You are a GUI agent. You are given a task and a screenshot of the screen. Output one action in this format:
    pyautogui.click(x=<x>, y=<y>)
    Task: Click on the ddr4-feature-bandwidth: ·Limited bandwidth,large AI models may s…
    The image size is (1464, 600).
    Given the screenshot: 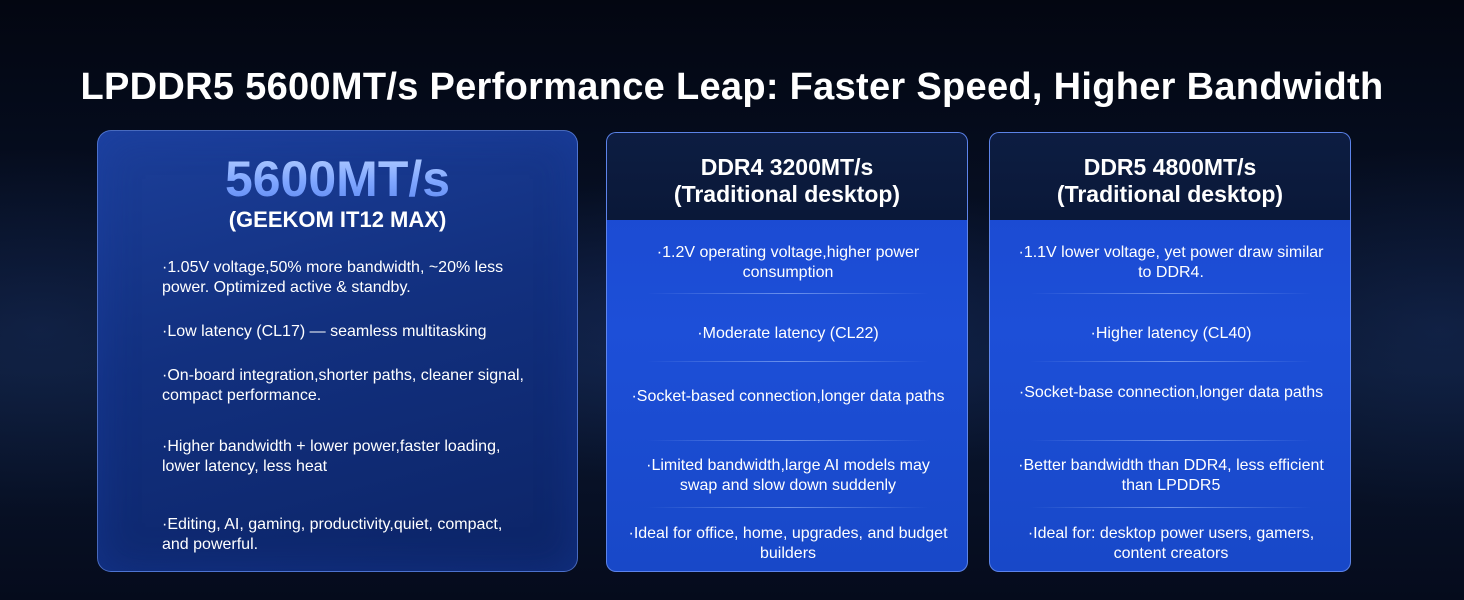 What is the action you would take?
    pyautogui.click(x=788, y=475)
    